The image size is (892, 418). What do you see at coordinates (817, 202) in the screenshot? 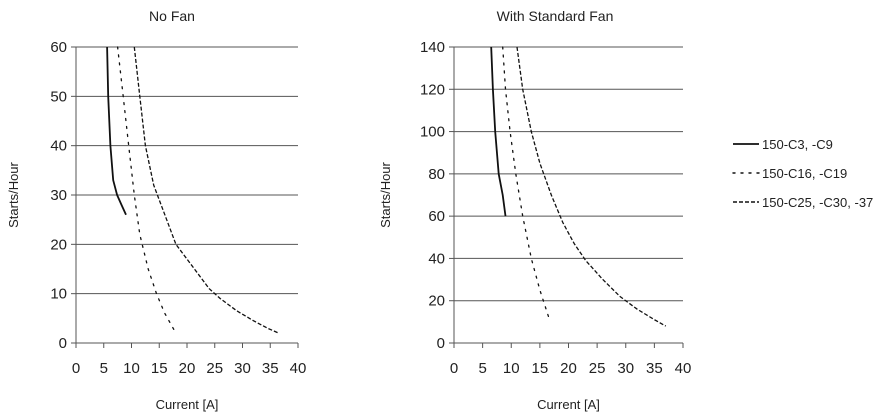
I see `legend-label-3: 150-C25, -C30, -37` at bounding box center [817, 202].